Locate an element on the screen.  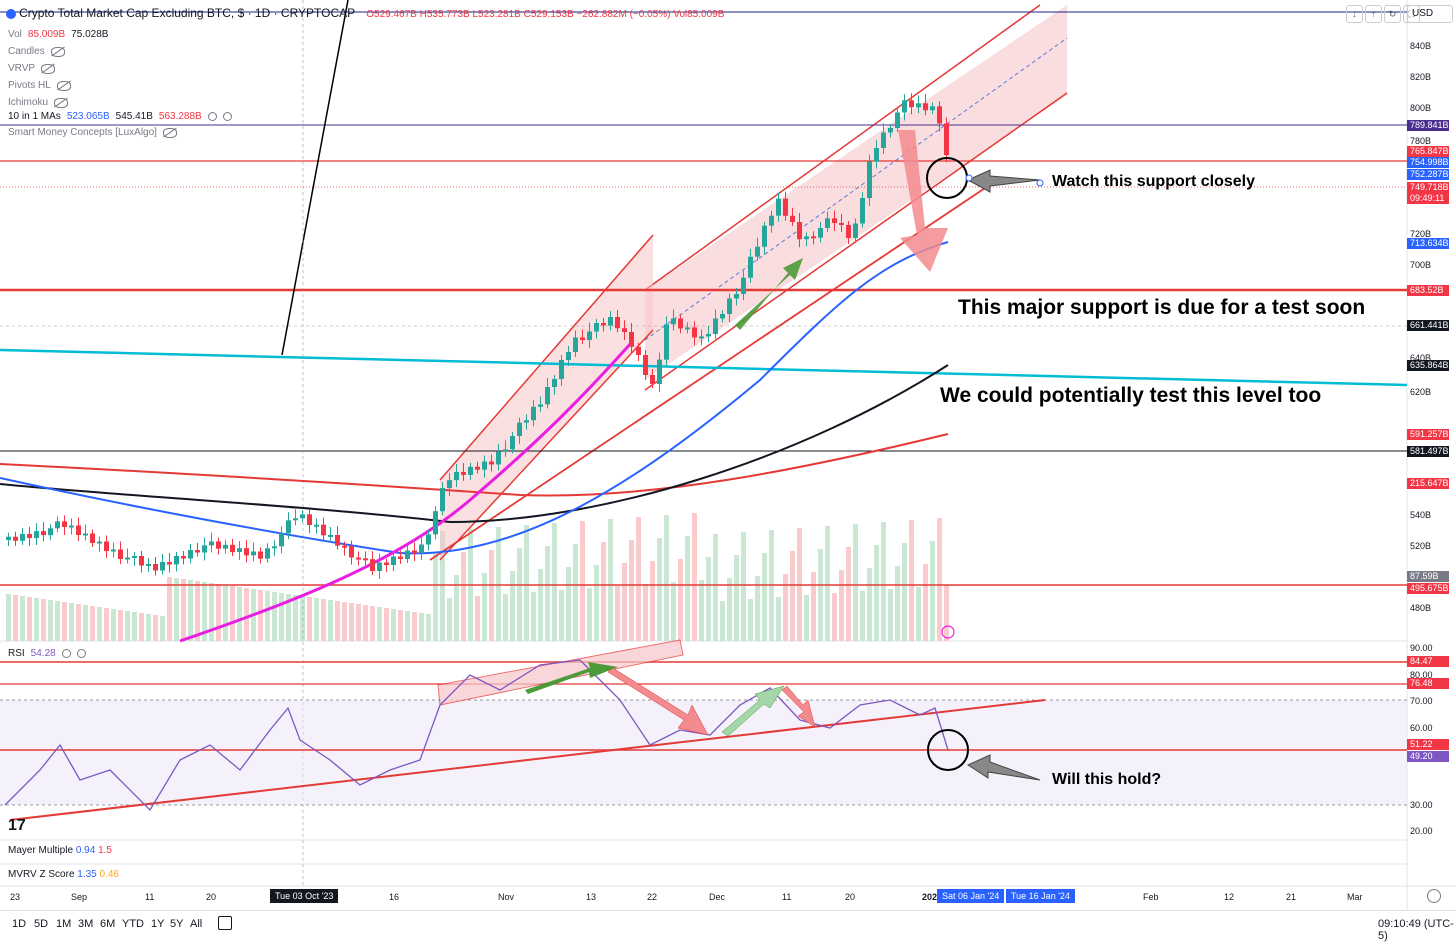
tv-logo-icon: 17 is located at coordinates (17, 825).